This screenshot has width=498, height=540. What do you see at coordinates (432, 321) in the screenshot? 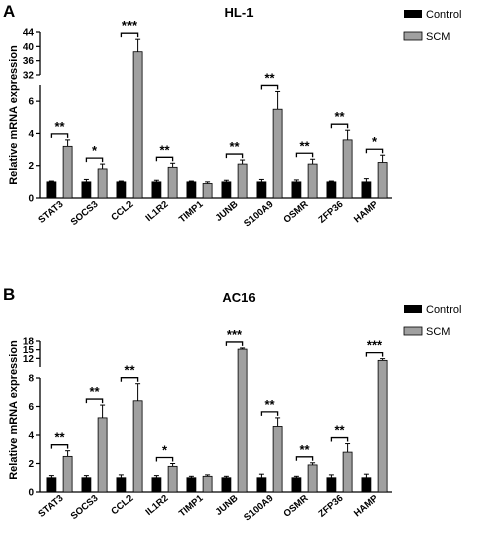
I see `panel-b-legend: Control SCM` at bounding box center [432, 321].